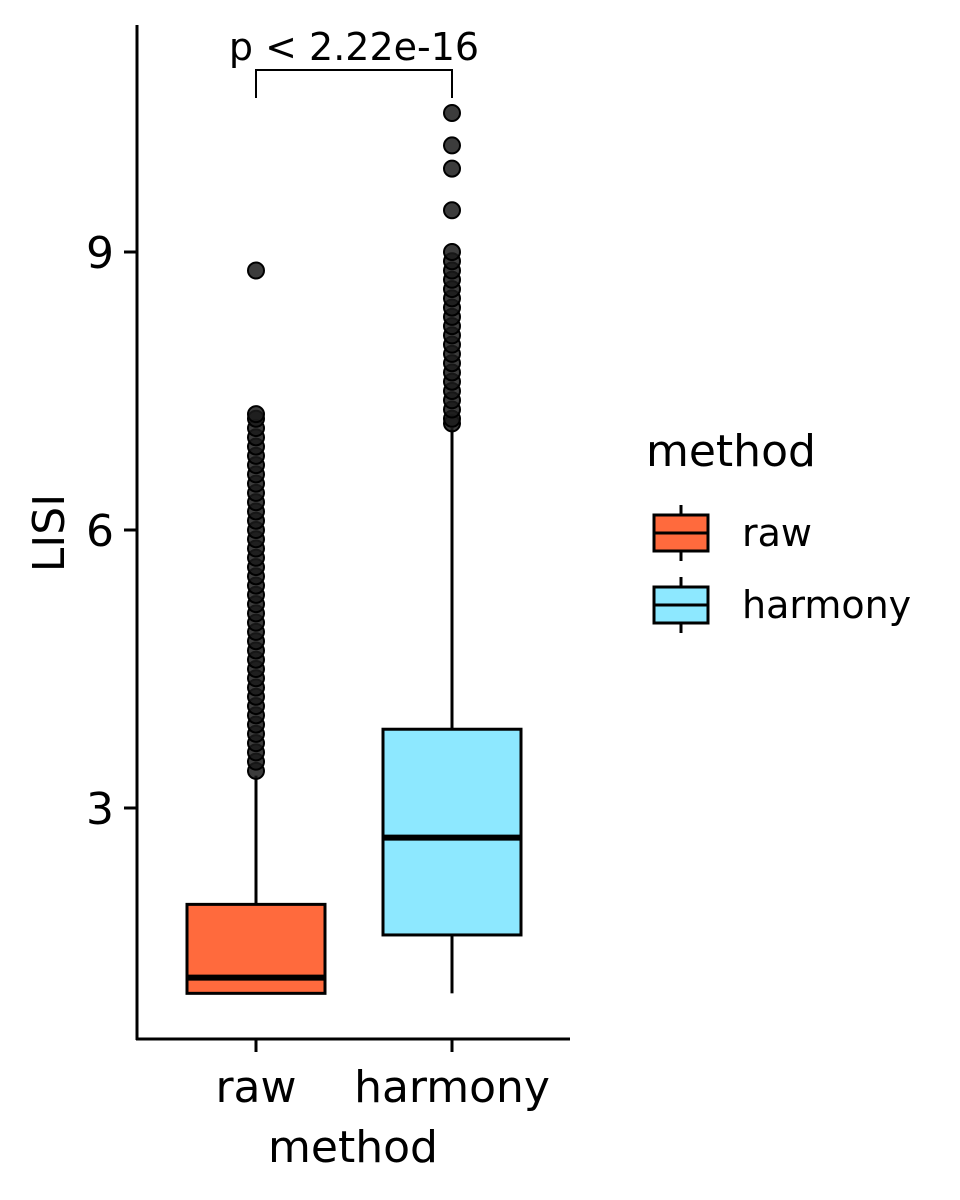 This screenshot has height=1200, width=960. I want to click on legend: method raw harmony, so click(778, 529).